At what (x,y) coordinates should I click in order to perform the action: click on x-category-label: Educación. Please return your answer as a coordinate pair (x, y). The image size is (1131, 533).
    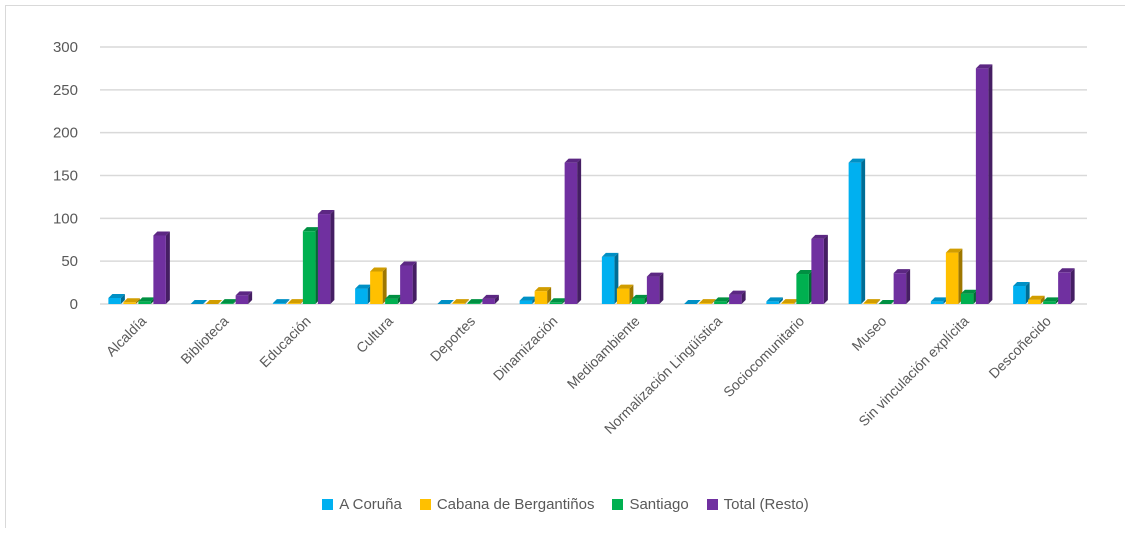
    Looking at the image, I should click on (285, 342).